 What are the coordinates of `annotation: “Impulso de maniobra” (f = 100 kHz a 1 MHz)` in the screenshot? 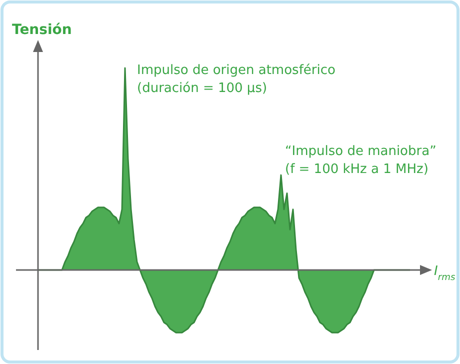 It's located at (360, 160).